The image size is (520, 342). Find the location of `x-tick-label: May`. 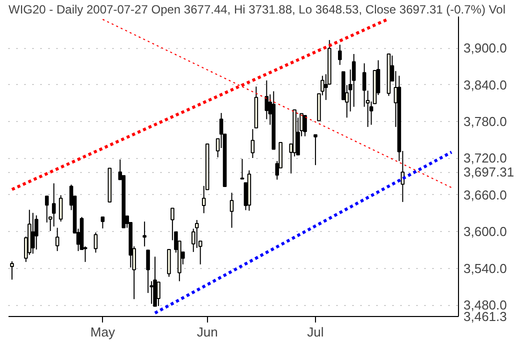

x-tick-label: May is located at coordinates (103, 332).